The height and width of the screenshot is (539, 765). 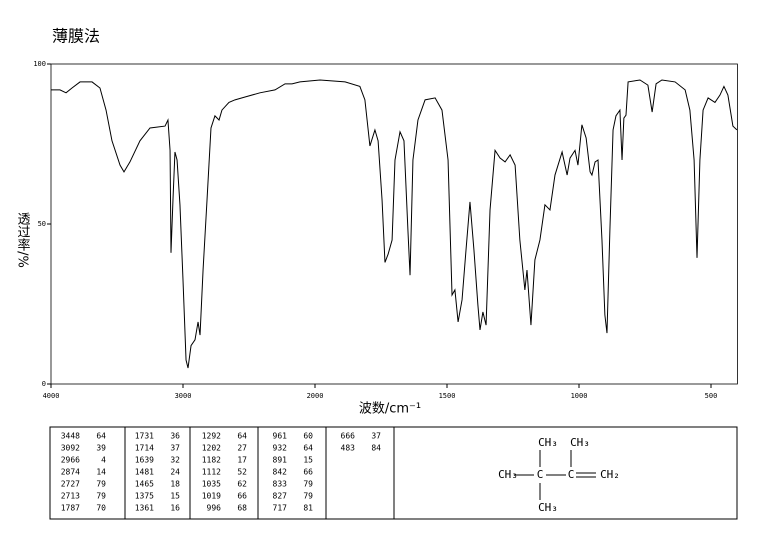 I want to click on peak-wavenumber: 1375, so click(x=144, y=496).